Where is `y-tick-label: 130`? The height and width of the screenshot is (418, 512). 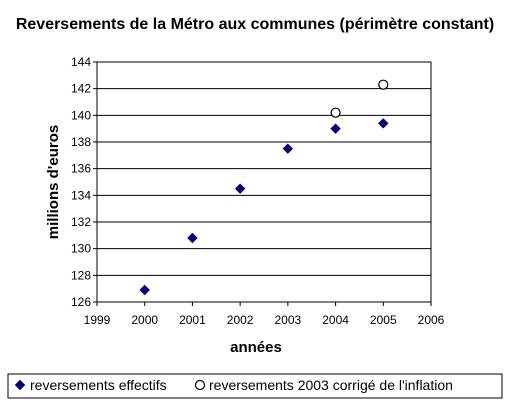
y-tick-label: 130 is located at coordinates (81, 249).